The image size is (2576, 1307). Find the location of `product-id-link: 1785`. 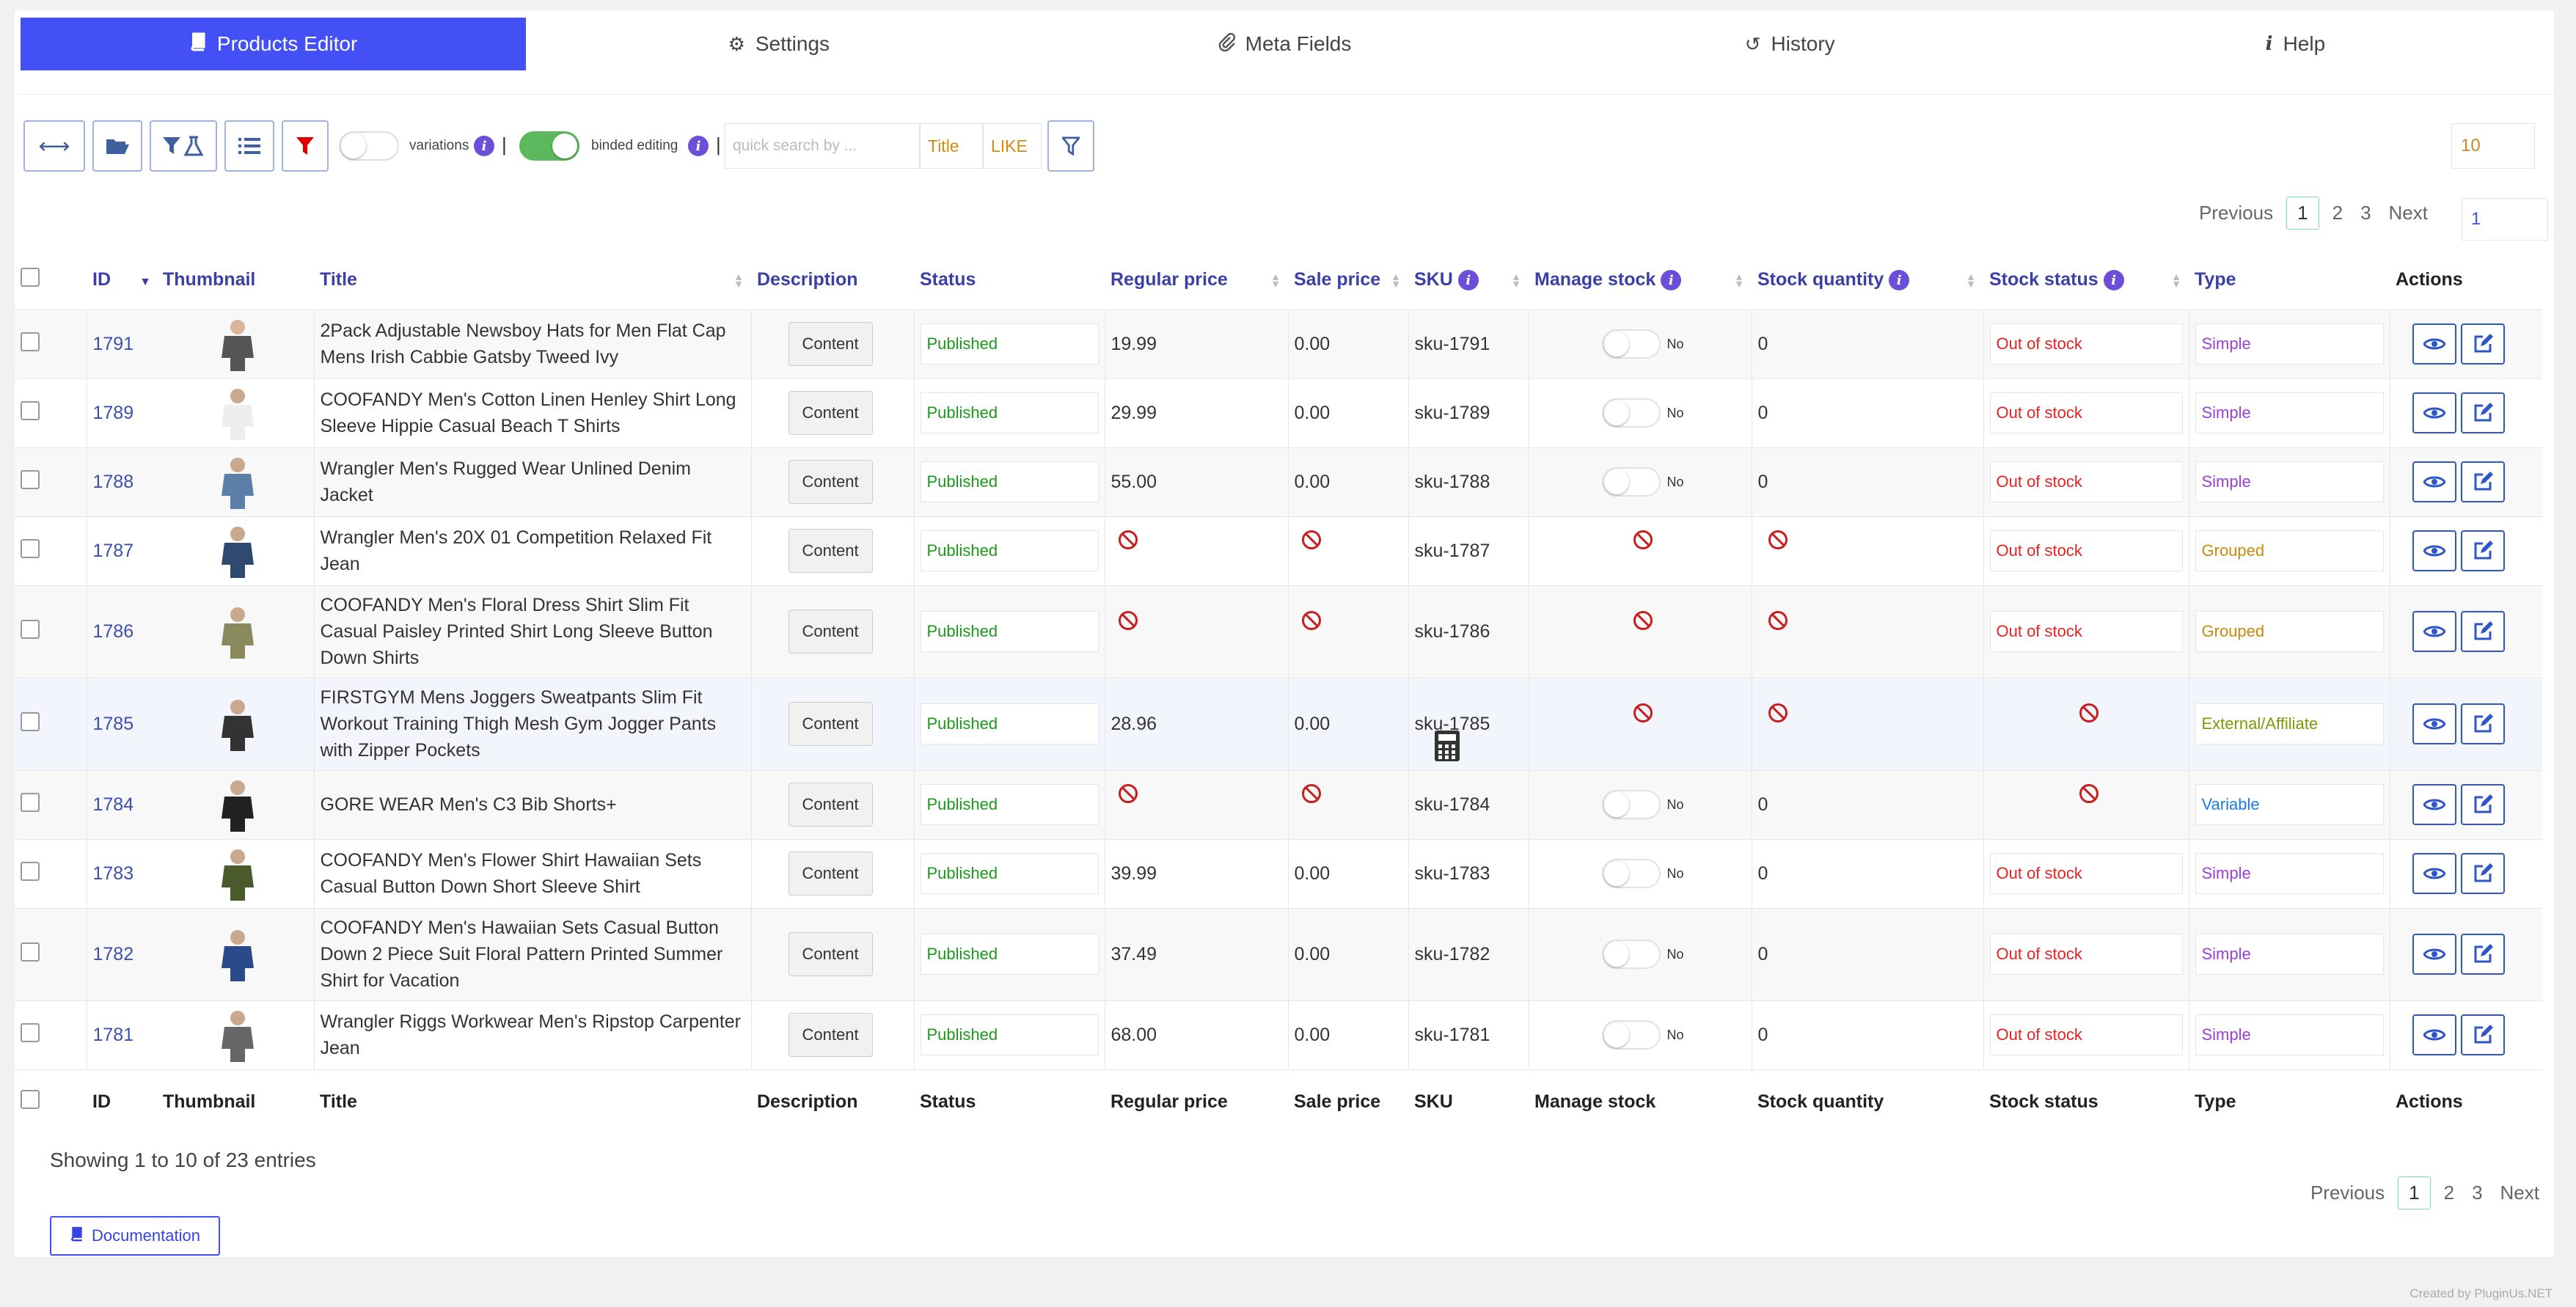

product-id-link: 1785 is located at coordinates (113, 723).